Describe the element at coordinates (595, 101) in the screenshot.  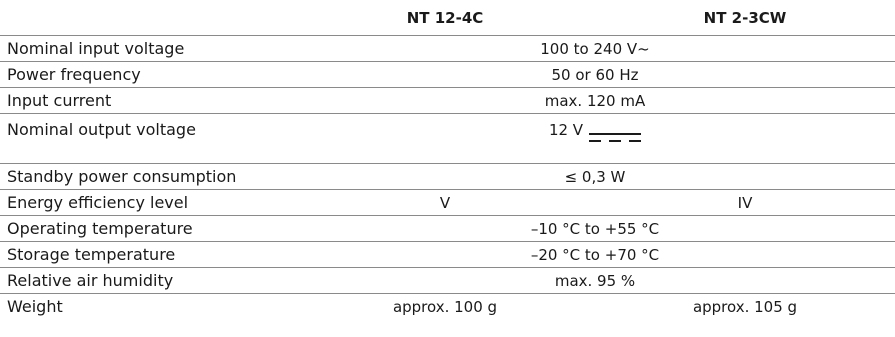
I see `row-value: max. 120 mA` at that location.